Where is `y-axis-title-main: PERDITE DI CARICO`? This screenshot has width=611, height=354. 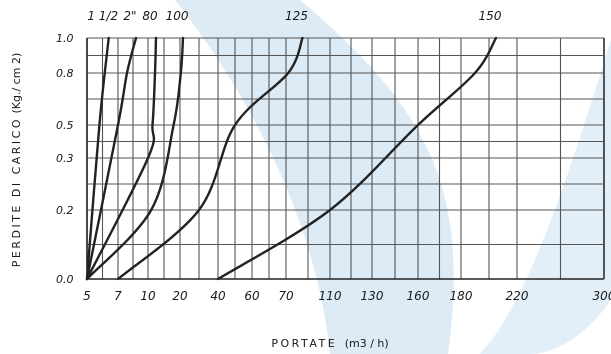 y-axis-title-main: PERDITE DI CARICO is located at coordinates (16, 192).